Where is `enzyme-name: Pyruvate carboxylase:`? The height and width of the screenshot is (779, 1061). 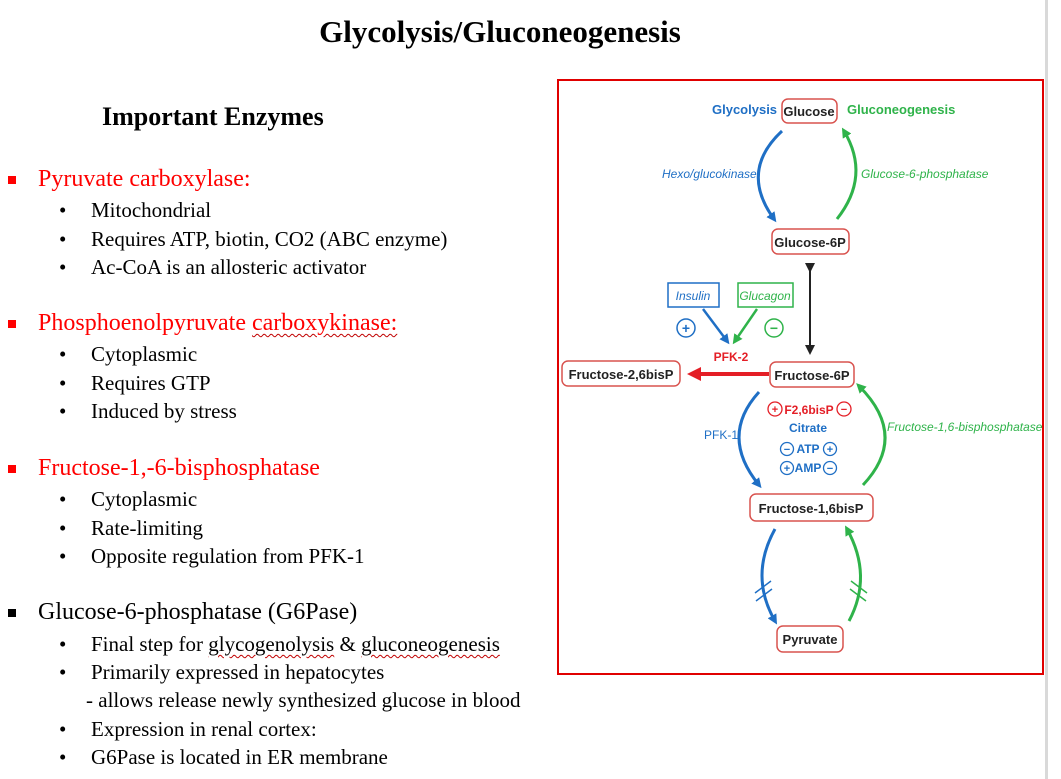
enzyme-name: Pyruvate carboxylase: is located at coordinates (144, 179).